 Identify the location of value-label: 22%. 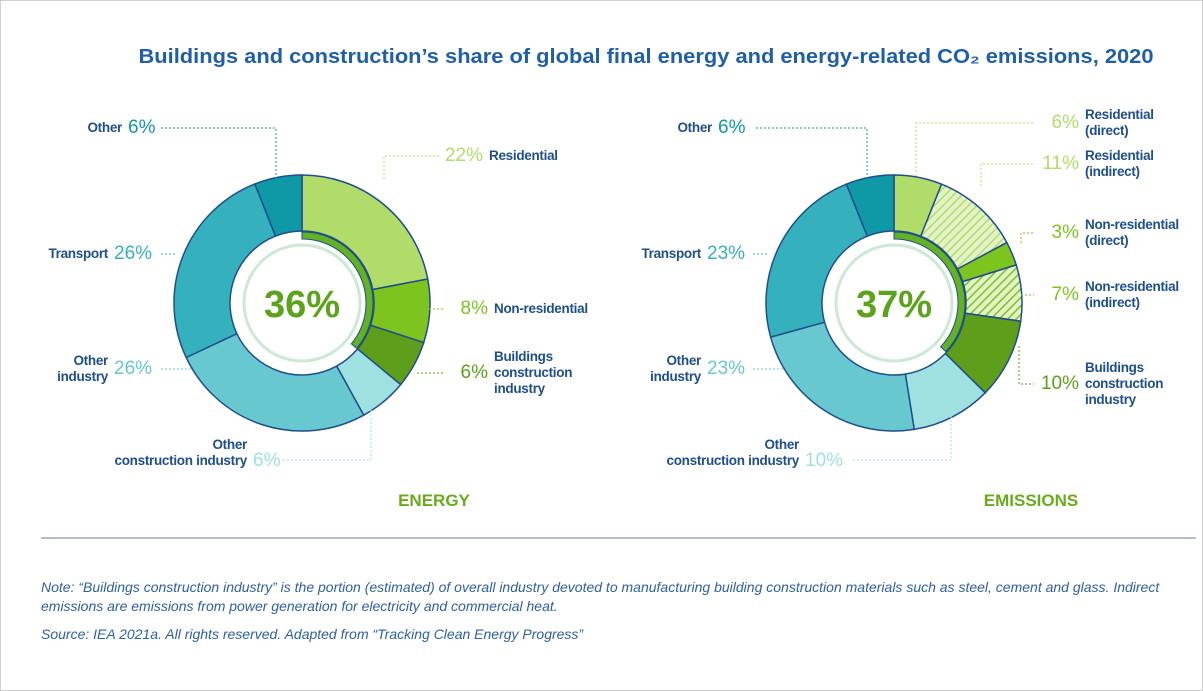
(463, 155).